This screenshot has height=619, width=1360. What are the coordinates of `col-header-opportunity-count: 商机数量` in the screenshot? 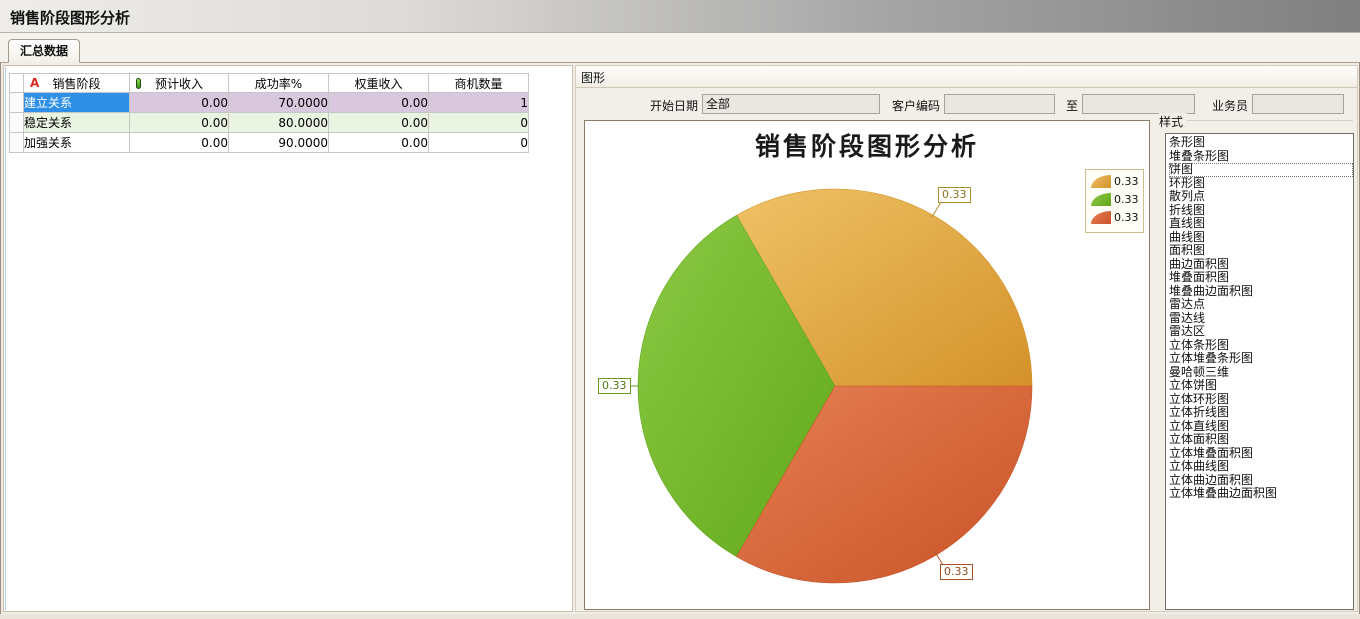 It's located at (478, 83).